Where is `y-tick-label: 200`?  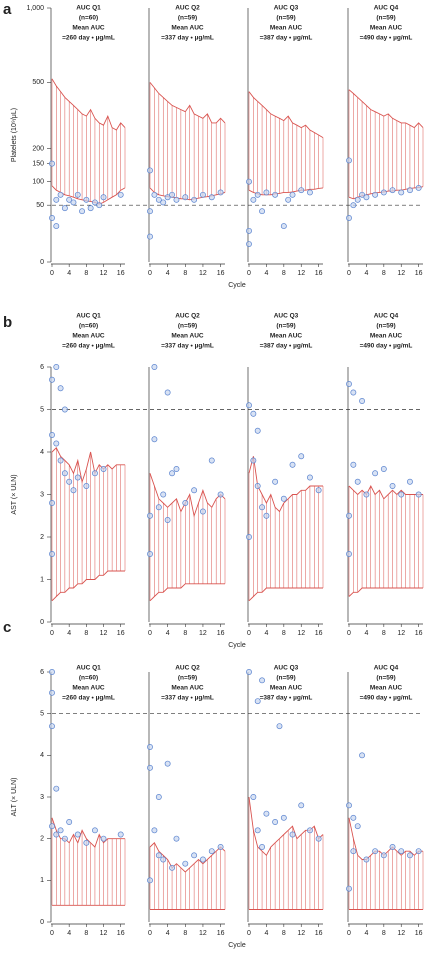
y-tick-label: 200 is located at coordinates (38, 148).